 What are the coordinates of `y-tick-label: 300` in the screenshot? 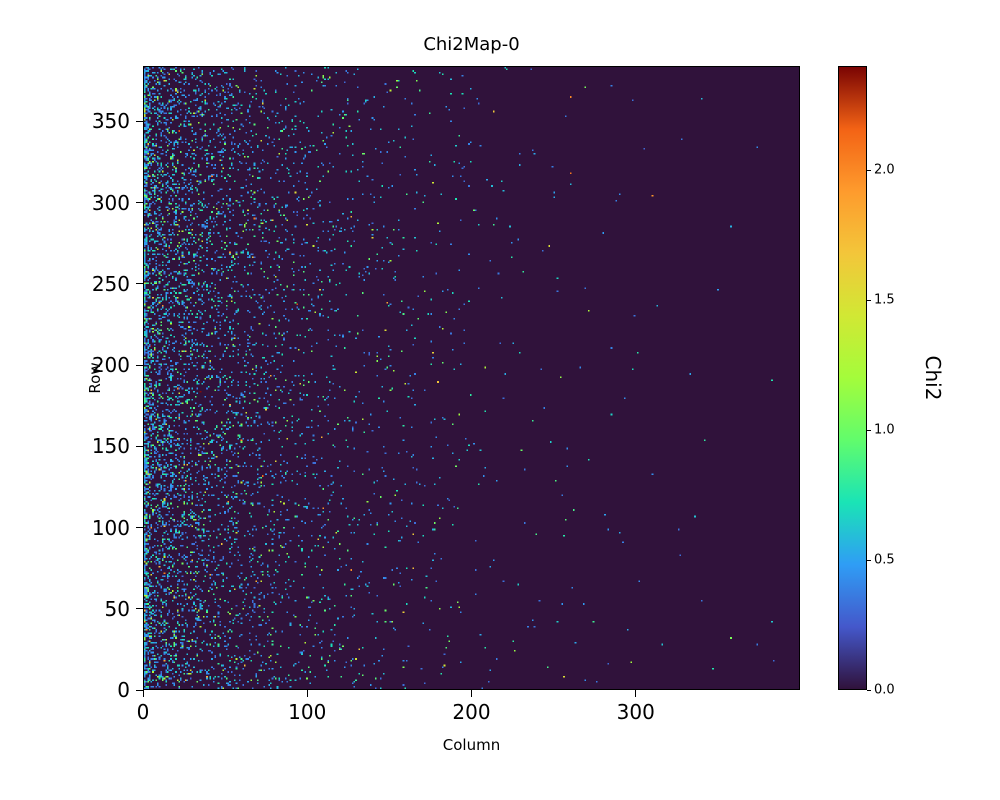 It's located at (110, 202).